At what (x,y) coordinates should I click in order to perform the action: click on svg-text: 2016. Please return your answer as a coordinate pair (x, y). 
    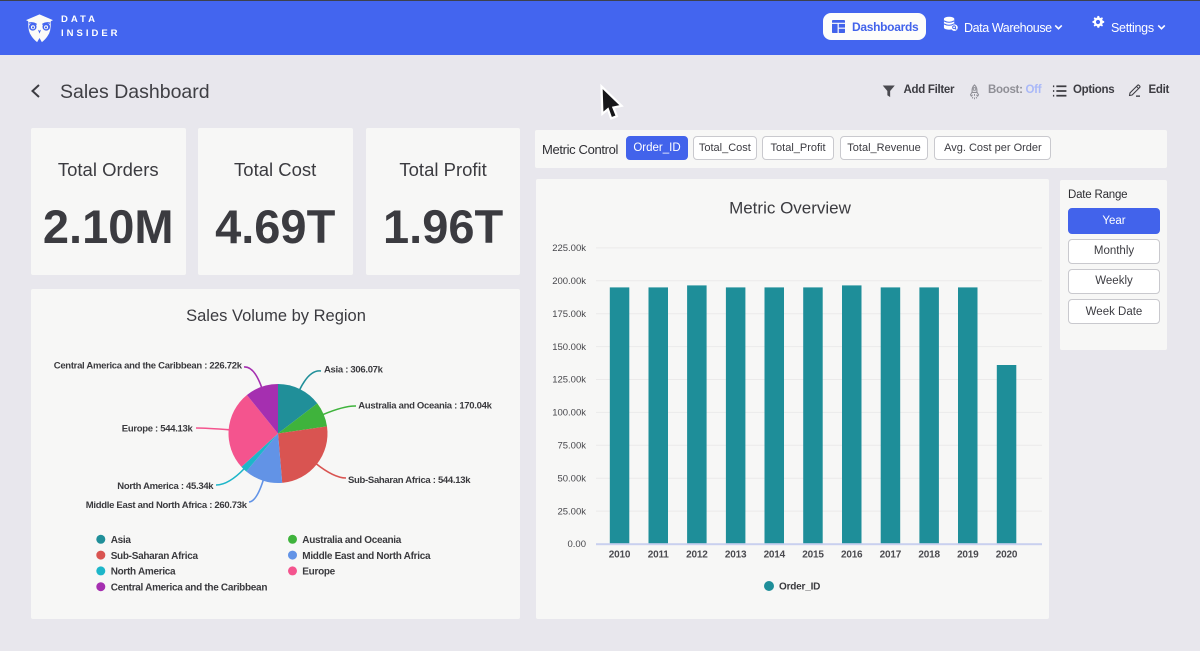
    Looking at the image, I should click on (852, 555).